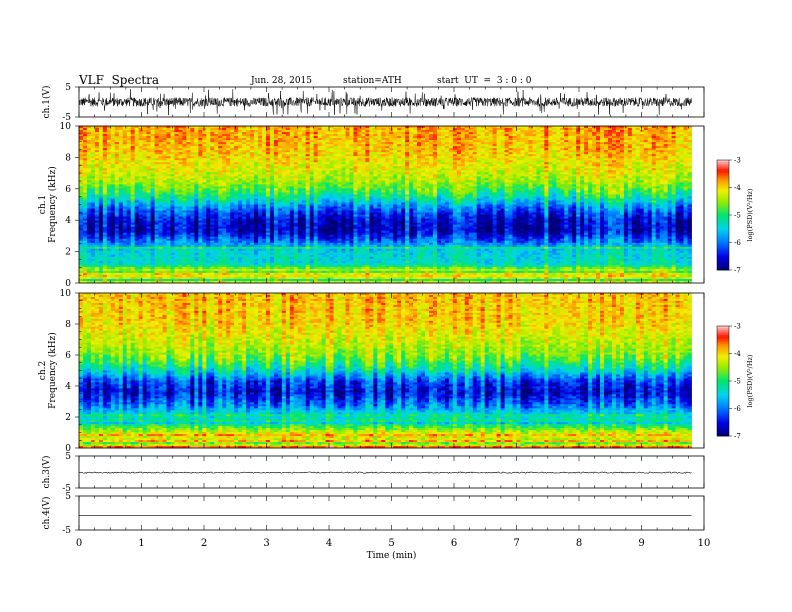 The height and width of the screenshot is (612, 792). What do you see at coordinates (52, 370) in the screenshot?
I see `ch2-spectrogram-ylabel: Frequency (kHz)` at bounding box center [52, 370].